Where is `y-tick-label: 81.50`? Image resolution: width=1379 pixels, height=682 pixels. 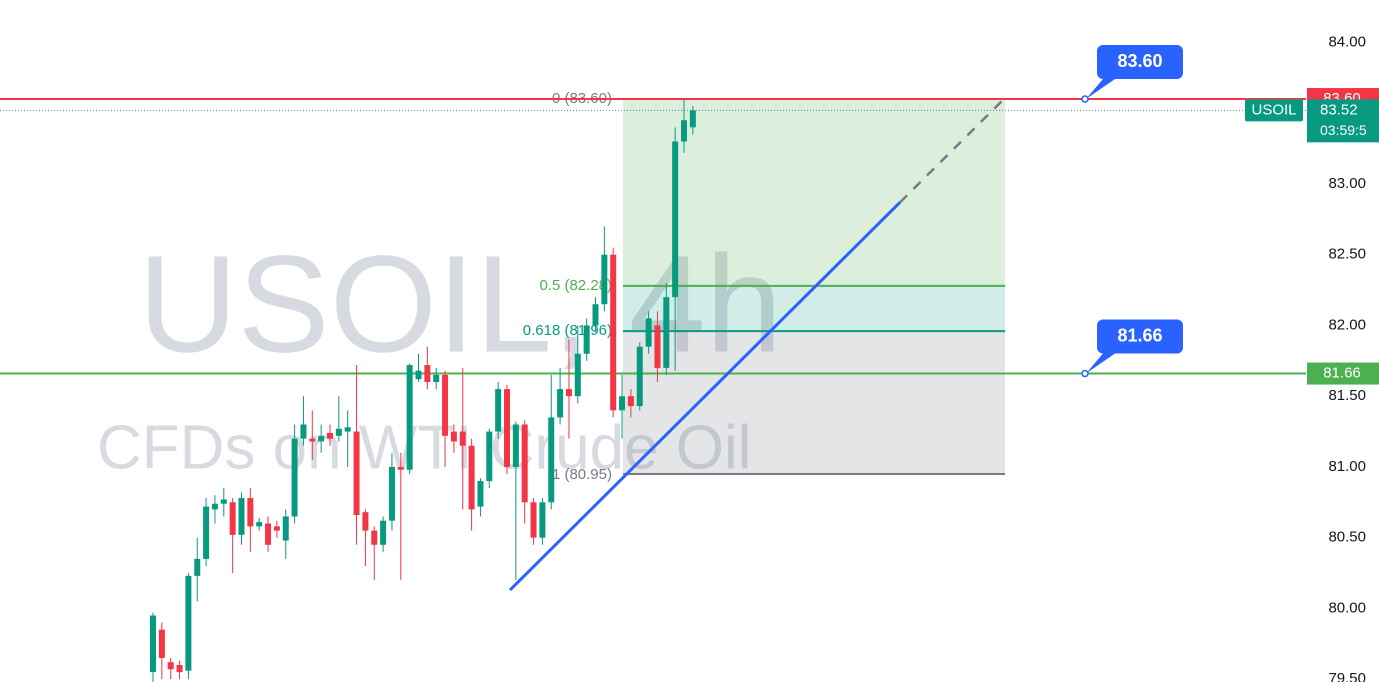 y-tick-label: 81.50 is located at coordinates (1347, 395).